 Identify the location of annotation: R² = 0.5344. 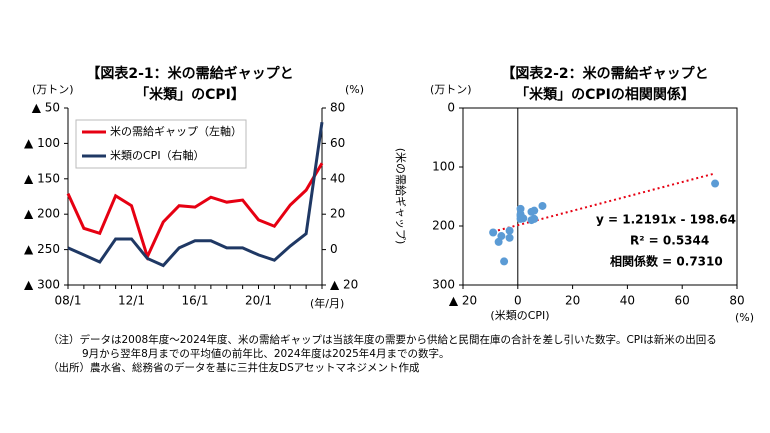
(669, 241).